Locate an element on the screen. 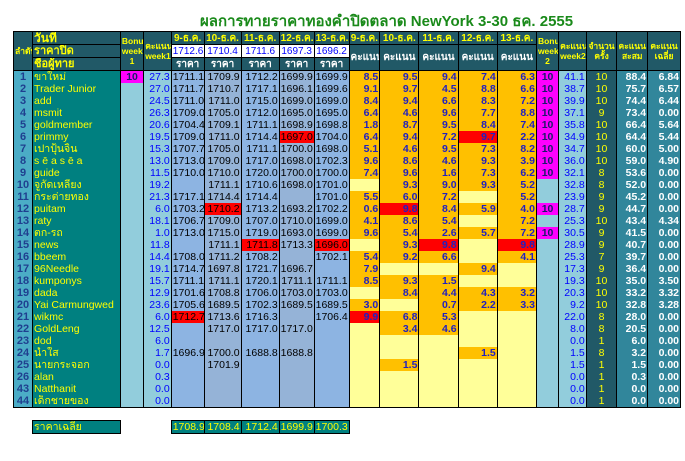 This screenshot has width=685, height=461. price-guess-cell: 1709.9 is located at coordinates (222, 76).